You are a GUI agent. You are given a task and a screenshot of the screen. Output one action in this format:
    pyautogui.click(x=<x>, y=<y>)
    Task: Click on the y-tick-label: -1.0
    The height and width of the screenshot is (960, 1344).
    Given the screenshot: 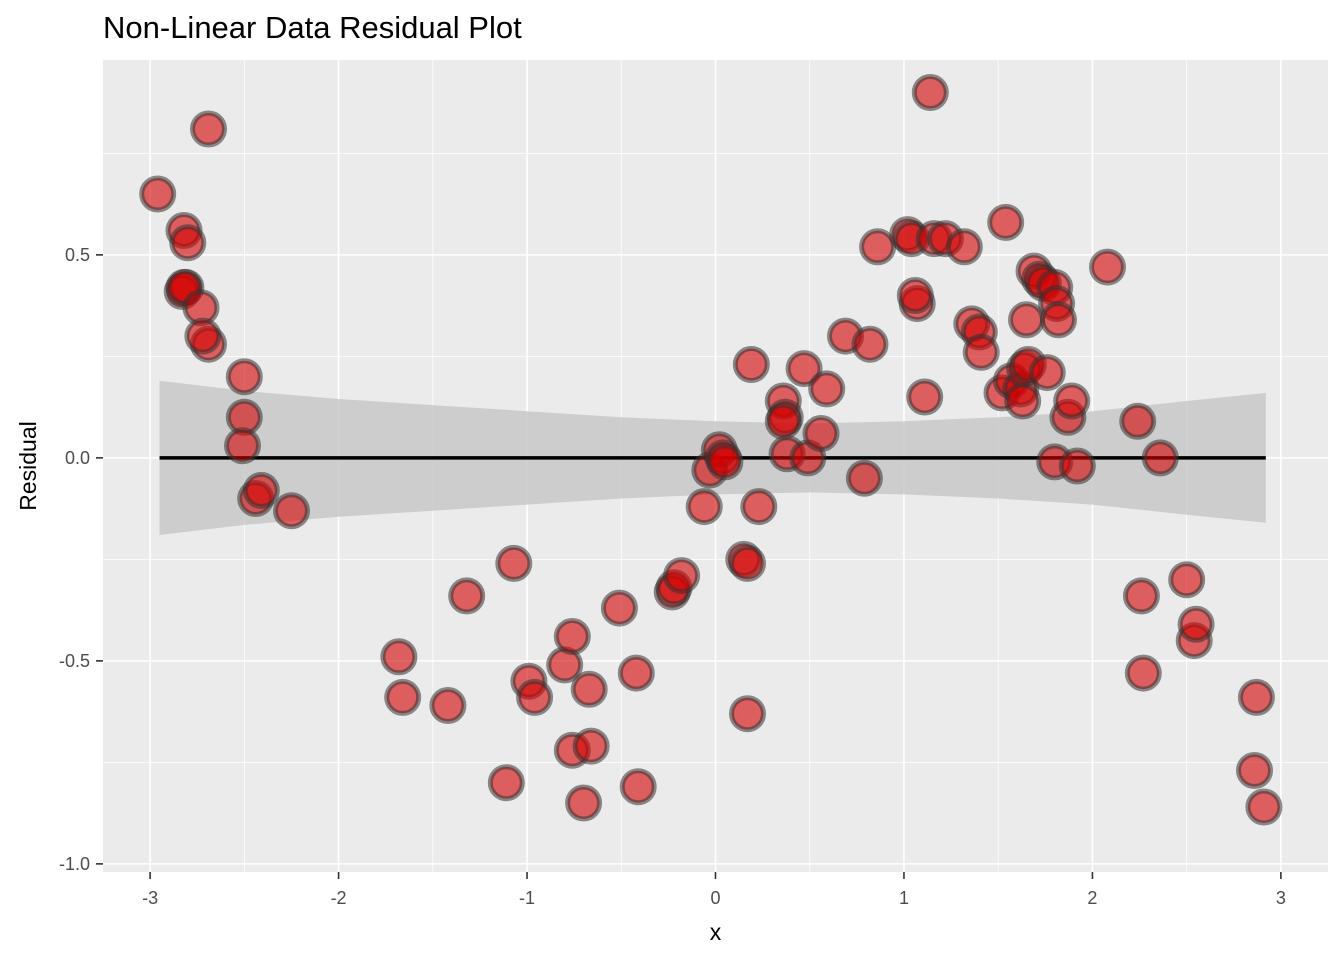 What is the action you would take?
    pyautogui.click(x=74, y=864)
    